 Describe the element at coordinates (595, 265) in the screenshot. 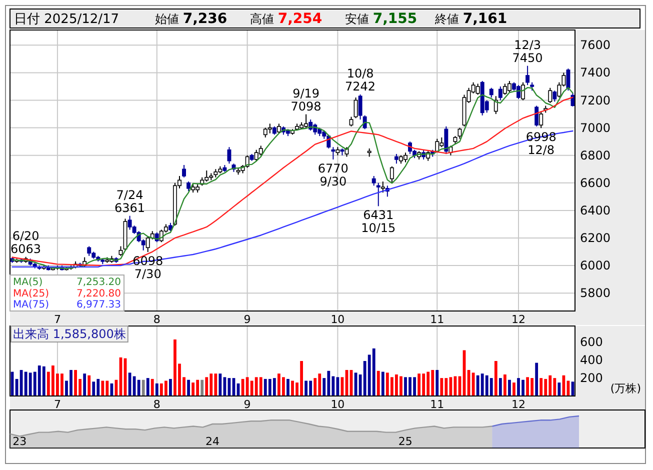

I see `y-tick-label: 6000` at that location.